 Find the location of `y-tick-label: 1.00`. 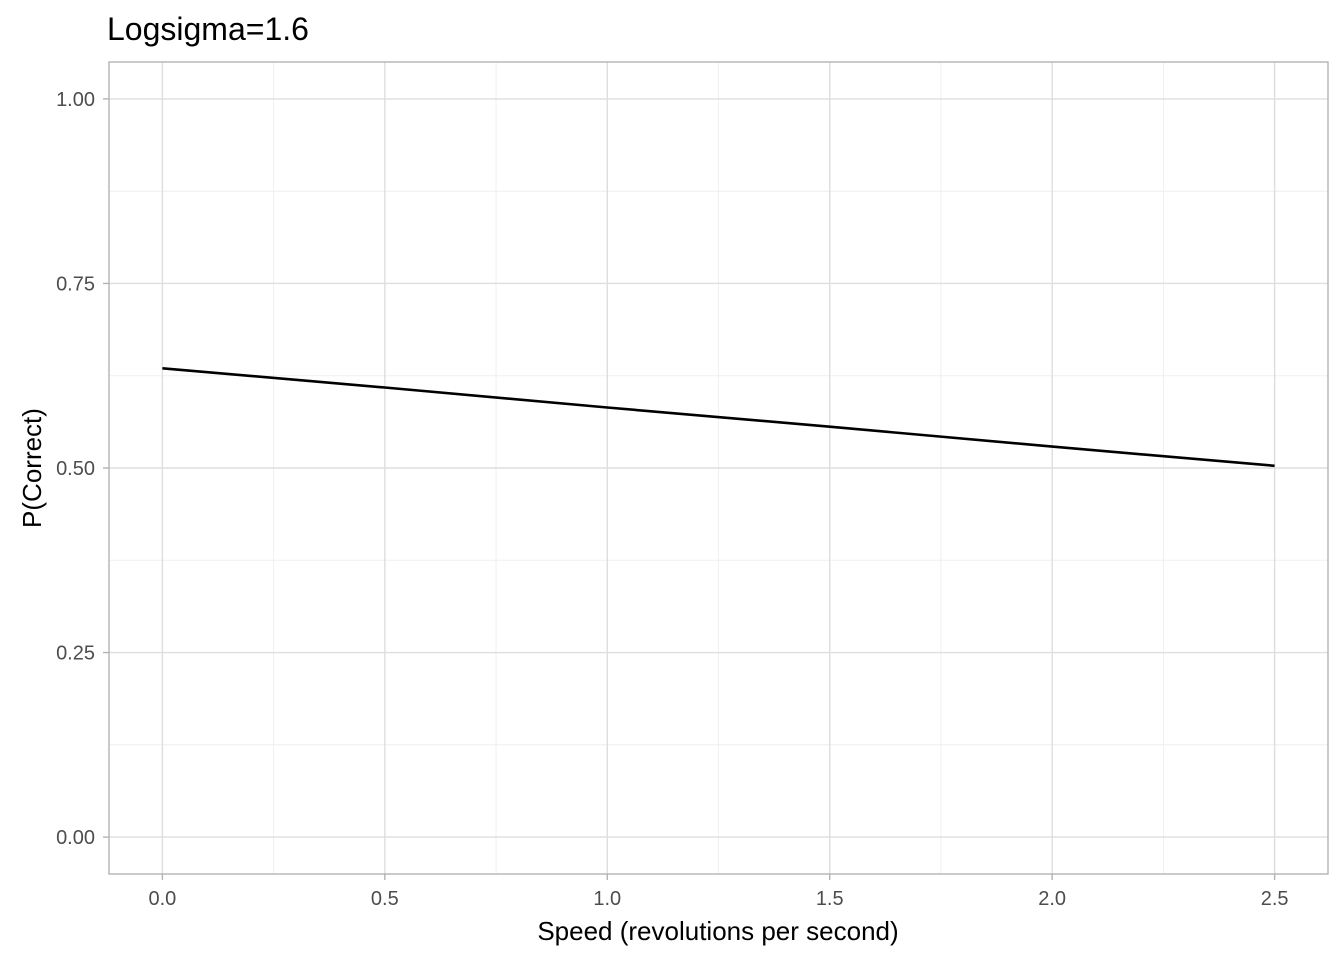

y-tick-label: 1.00 is located at coordinates (75, 100).